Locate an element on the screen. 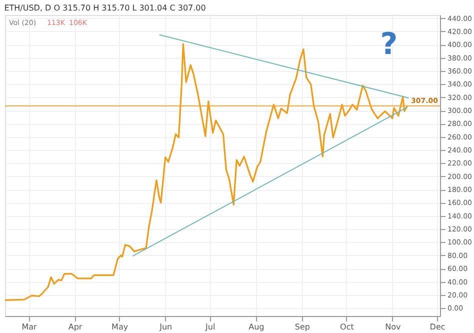 The width and height of the screenshot is (474, 333). chart-title: ETH/USD, D O 315.70 H 315.70 L 301.04 C 307.00 is located at coordinates (105, 7).